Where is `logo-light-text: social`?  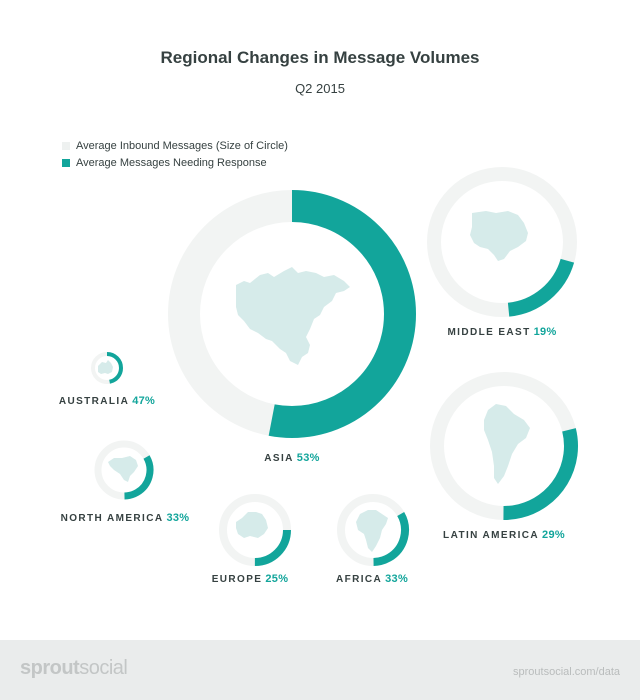 logo-light-text: social is located at coordinates (103, 668).